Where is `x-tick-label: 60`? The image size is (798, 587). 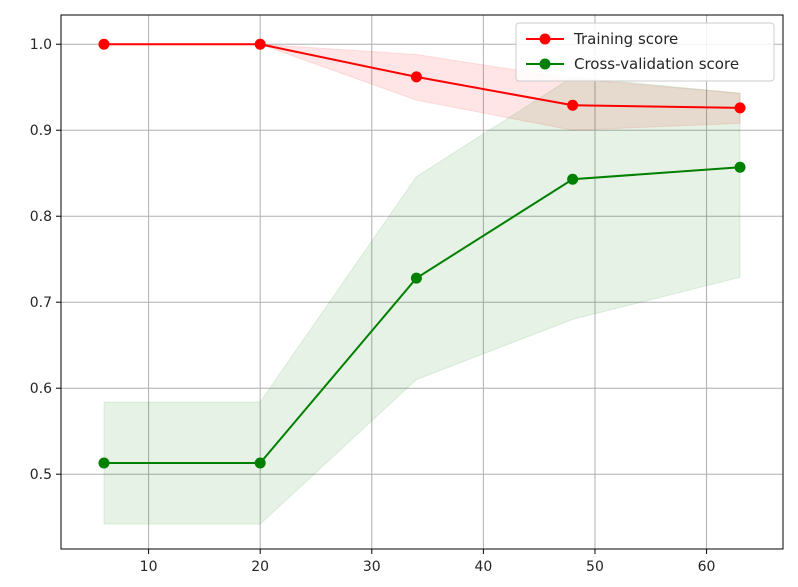 x-tick-label: 60 is located at coordinates (707, 567).